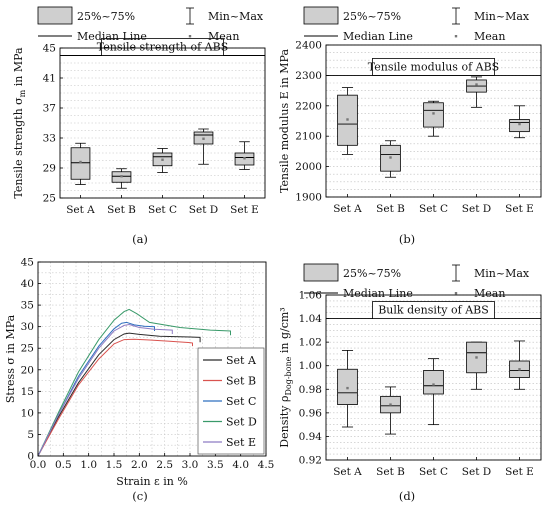 The width and height of the screenshot is (550, 508). Describe the element at coordinates (27, 306) in the screenshot. I see `y-tick-label: 35` at that location.